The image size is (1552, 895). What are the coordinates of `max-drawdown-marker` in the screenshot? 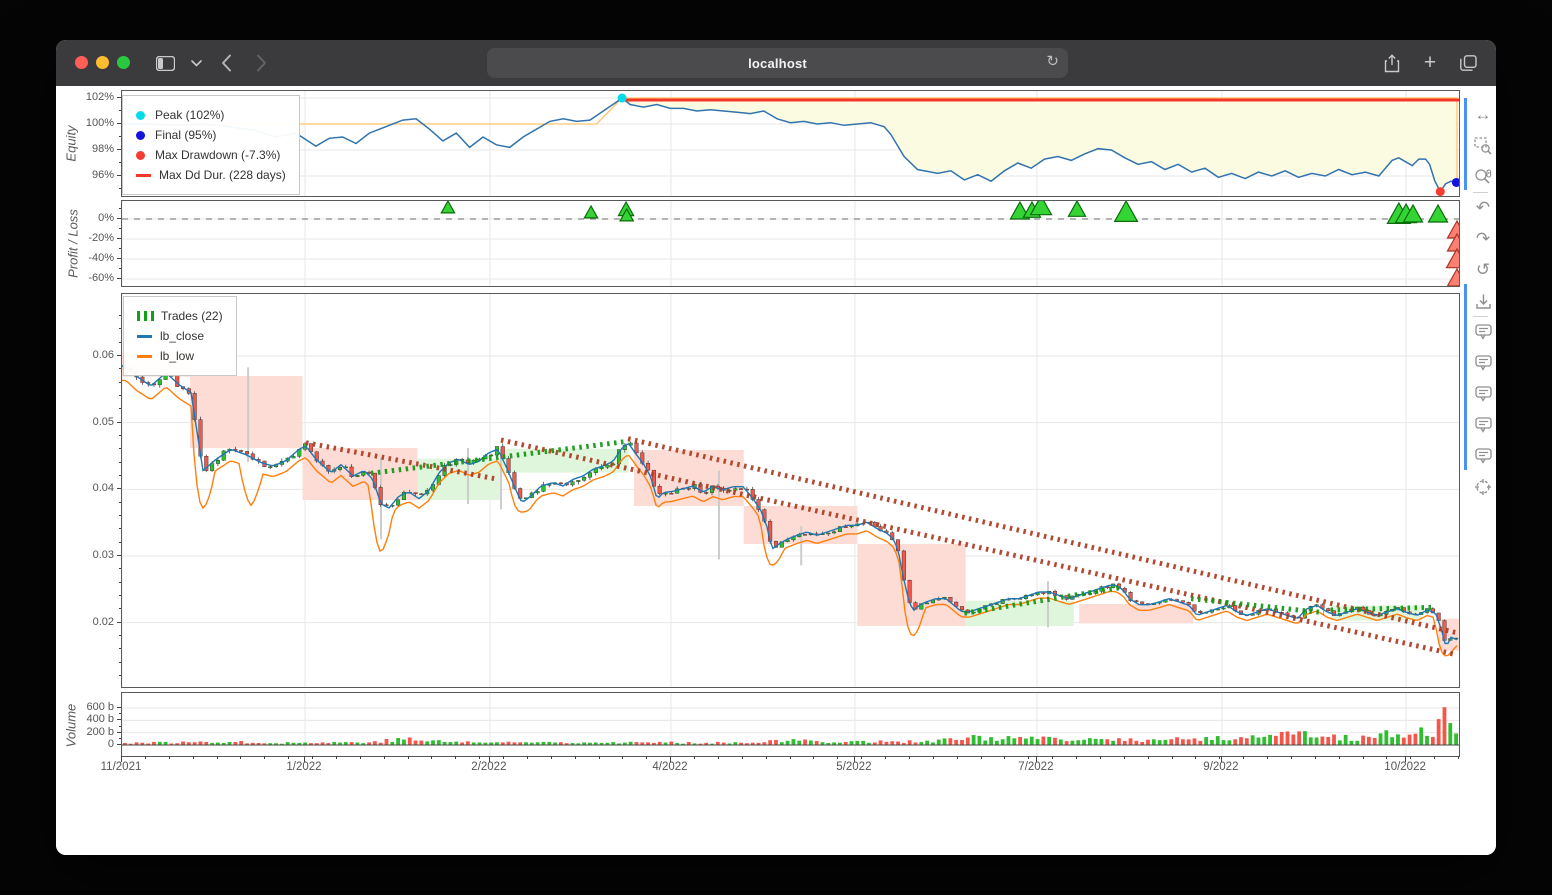 It's located at (140, 155).